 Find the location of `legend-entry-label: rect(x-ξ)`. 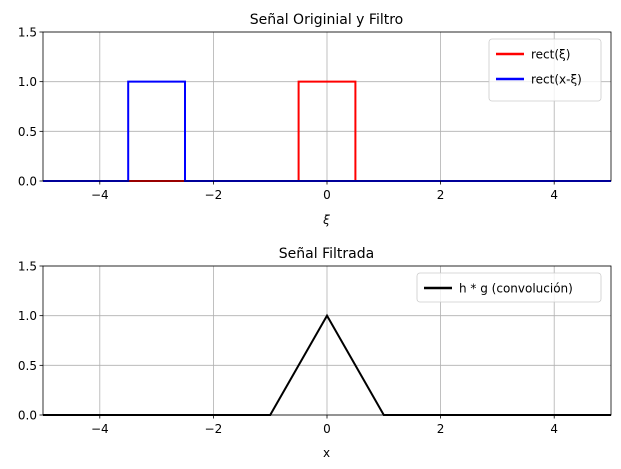

legend-entry-label: rect(x-ξ) is located at coordinates (556, 80).